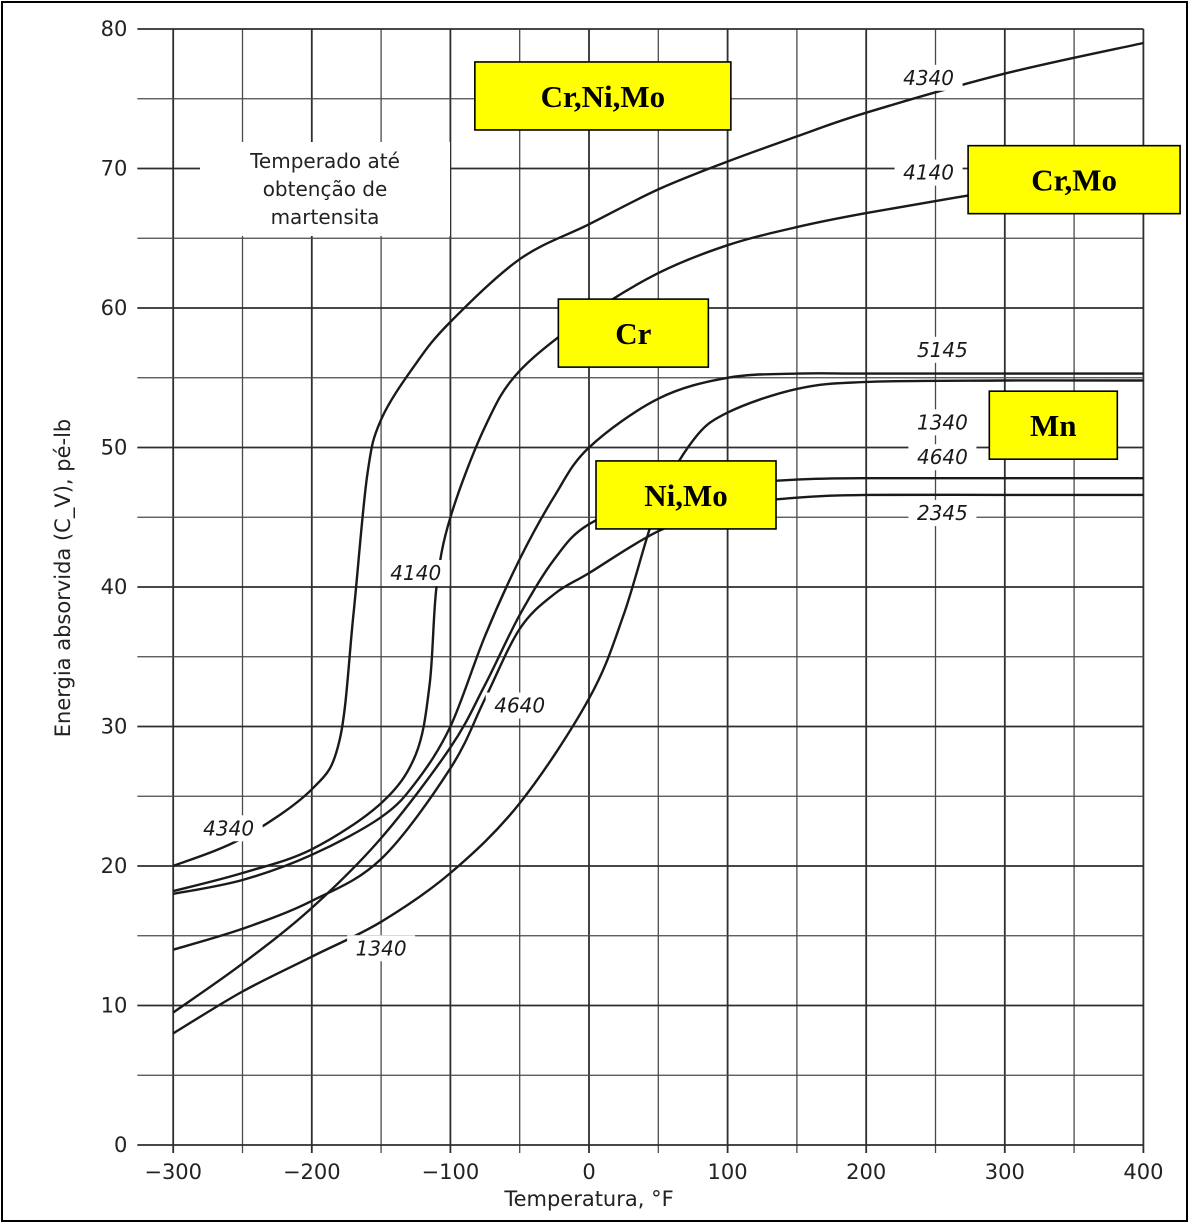 This screenshot has width=1191, height=1225. I want to click on y-axis-label: Energia absorvida (C_V), pé-lb, so click(63, 578).